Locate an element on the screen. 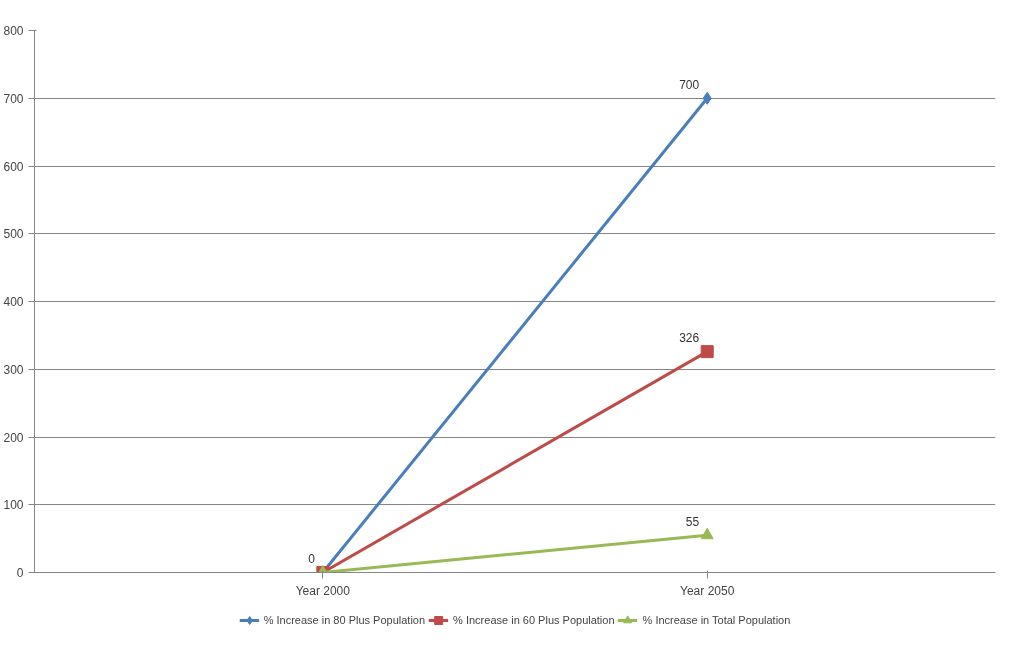  y-tick-label: 500 is located at coordinates (13, 234).